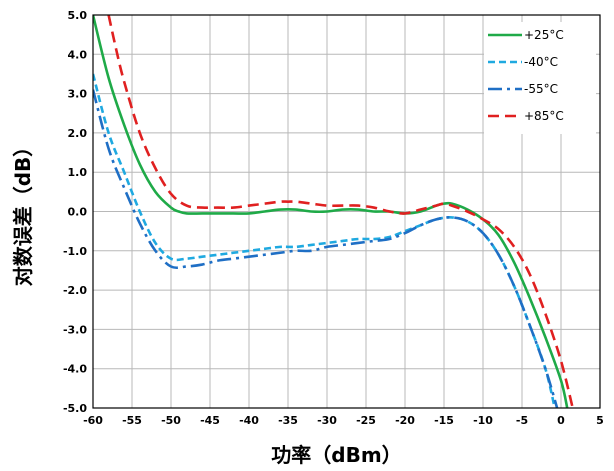  I want to click on x-tick-label: -60, so click(93, 420).